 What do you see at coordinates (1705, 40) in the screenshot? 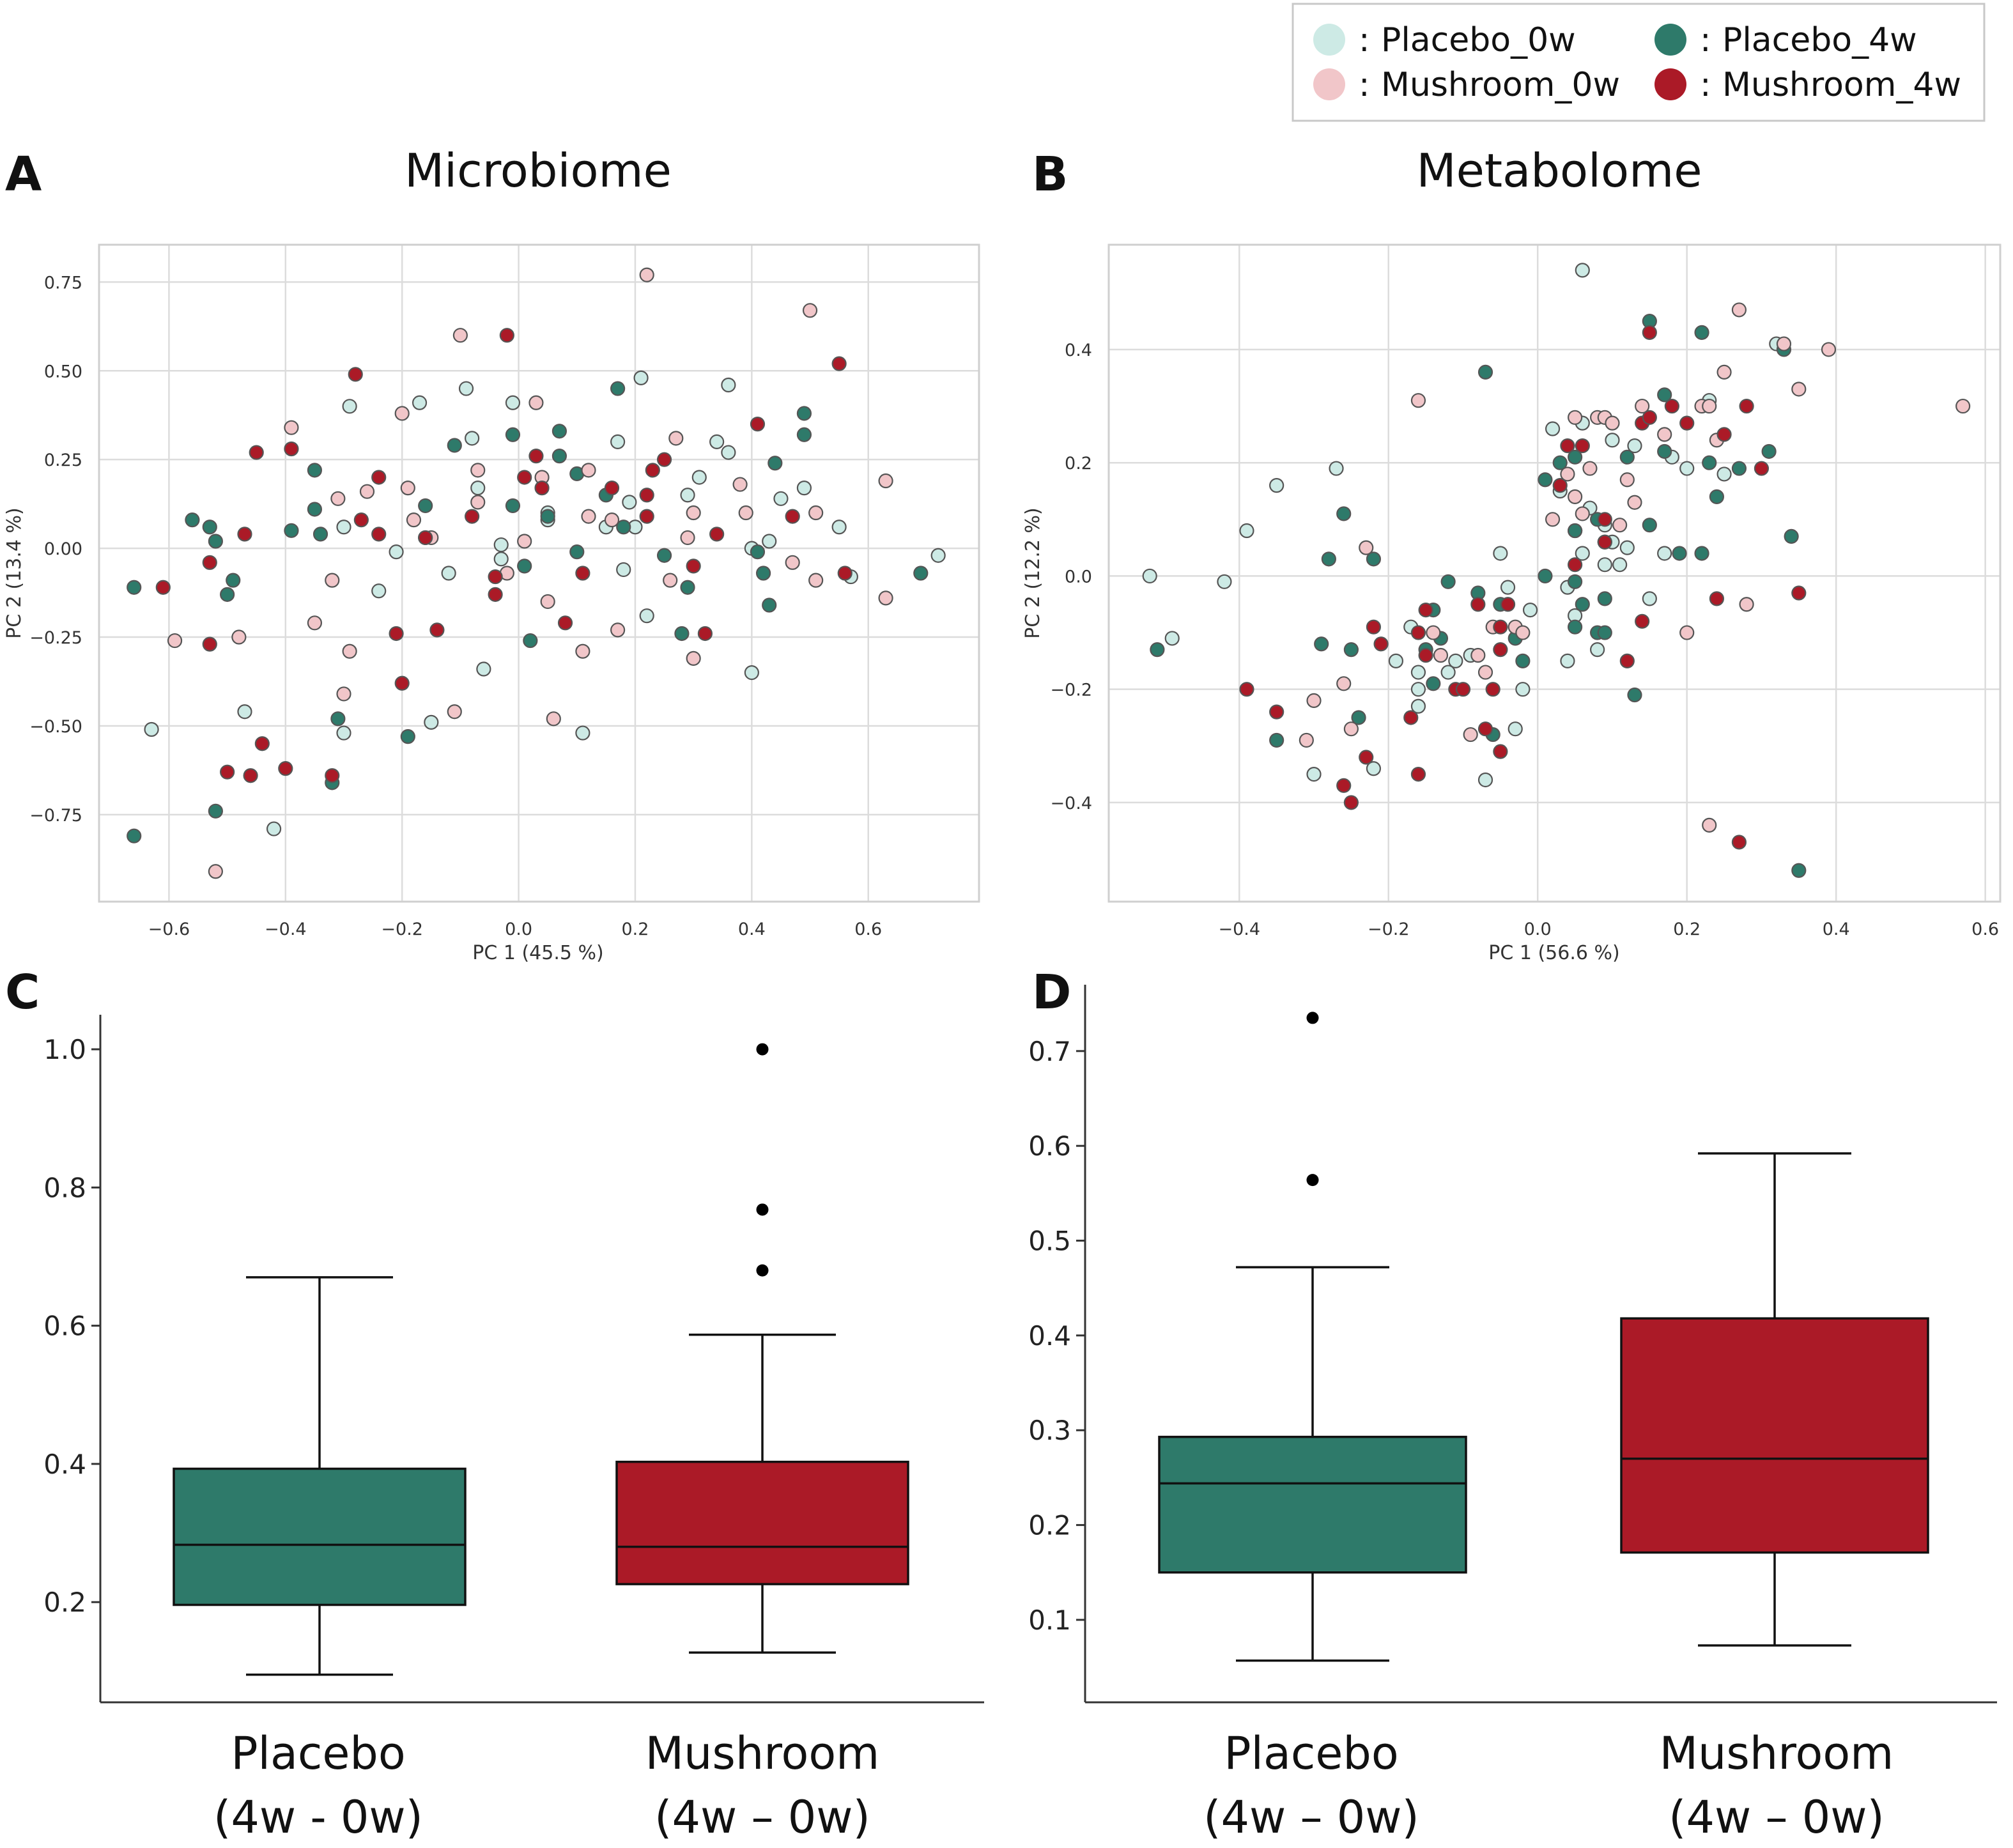
I see `legend-colon-placebo-4w: :` at bounding box center [1705, 40].